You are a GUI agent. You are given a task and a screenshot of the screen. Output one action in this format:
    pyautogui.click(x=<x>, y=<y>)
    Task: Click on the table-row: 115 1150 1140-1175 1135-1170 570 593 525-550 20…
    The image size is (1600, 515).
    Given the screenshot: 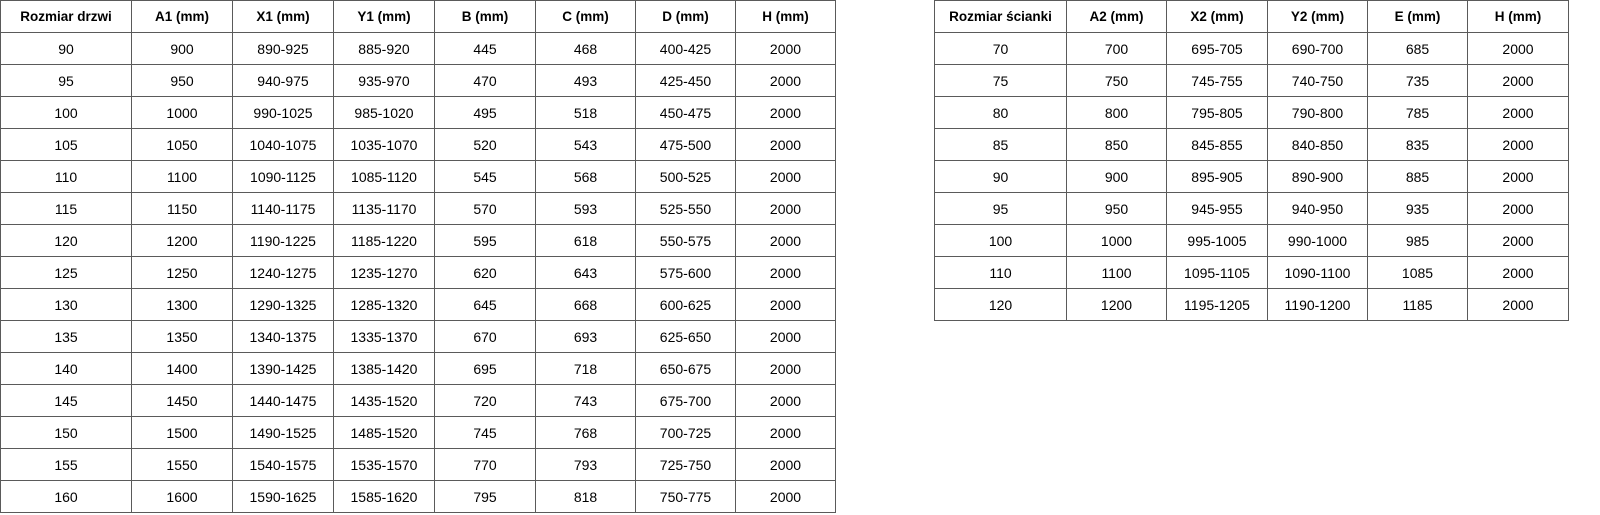 What is the action you would take?
    pyautogui.click(x=418, y=208)
    